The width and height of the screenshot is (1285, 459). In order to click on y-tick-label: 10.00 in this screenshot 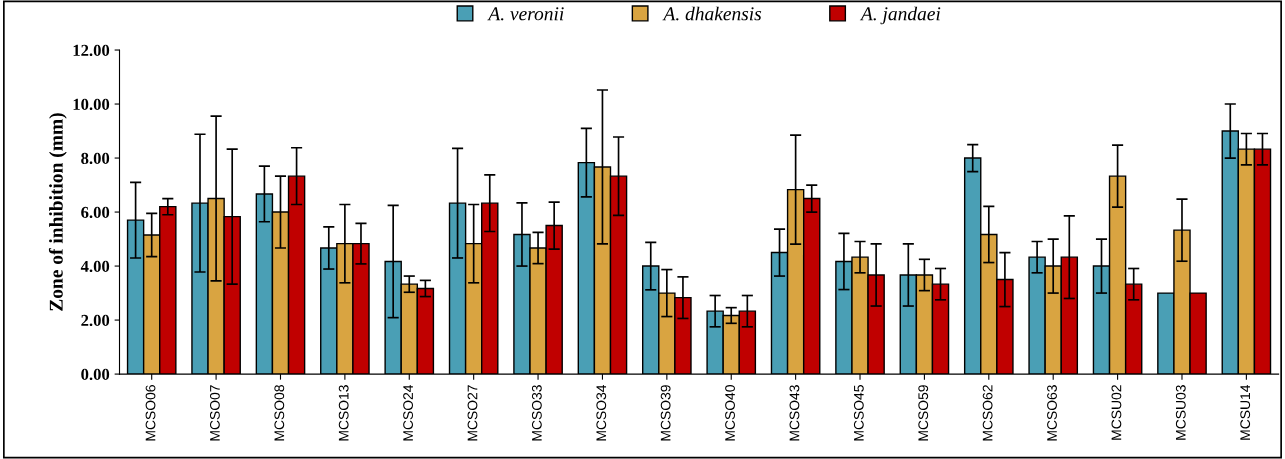, I will do `click(91, 104)`.